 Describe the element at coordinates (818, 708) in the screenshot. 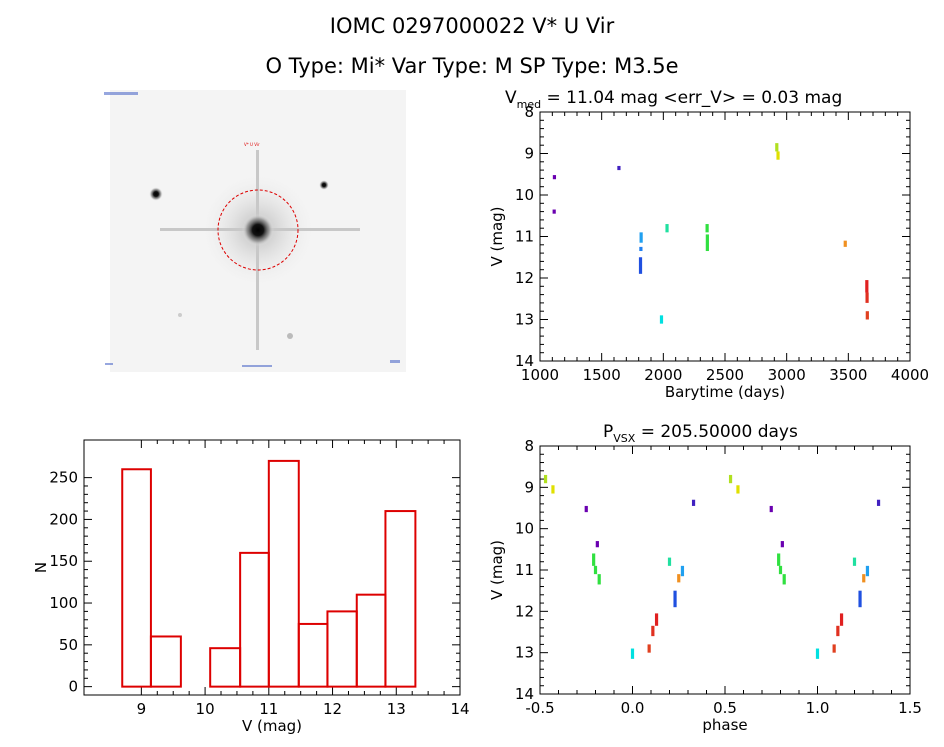

I see `x-tick-label: 1.0` at that location.